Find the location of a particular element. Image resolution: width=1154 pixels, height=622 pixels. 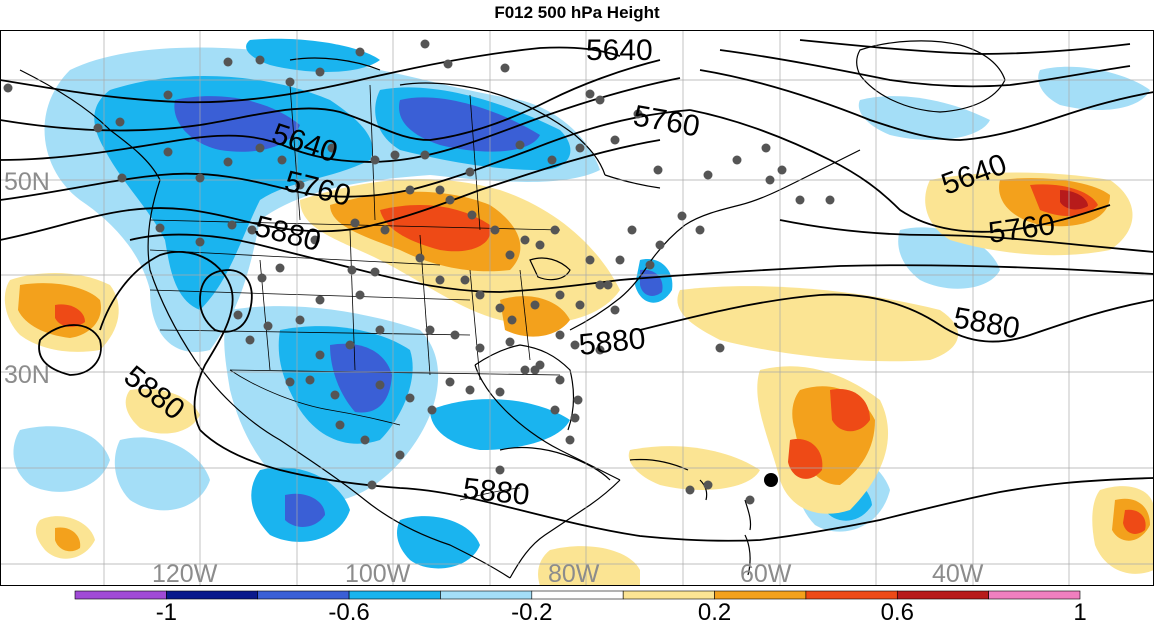

colorbar: -1 -0.6 -0.2 0.2 0.6 1 is located at coordinates (580, 606).